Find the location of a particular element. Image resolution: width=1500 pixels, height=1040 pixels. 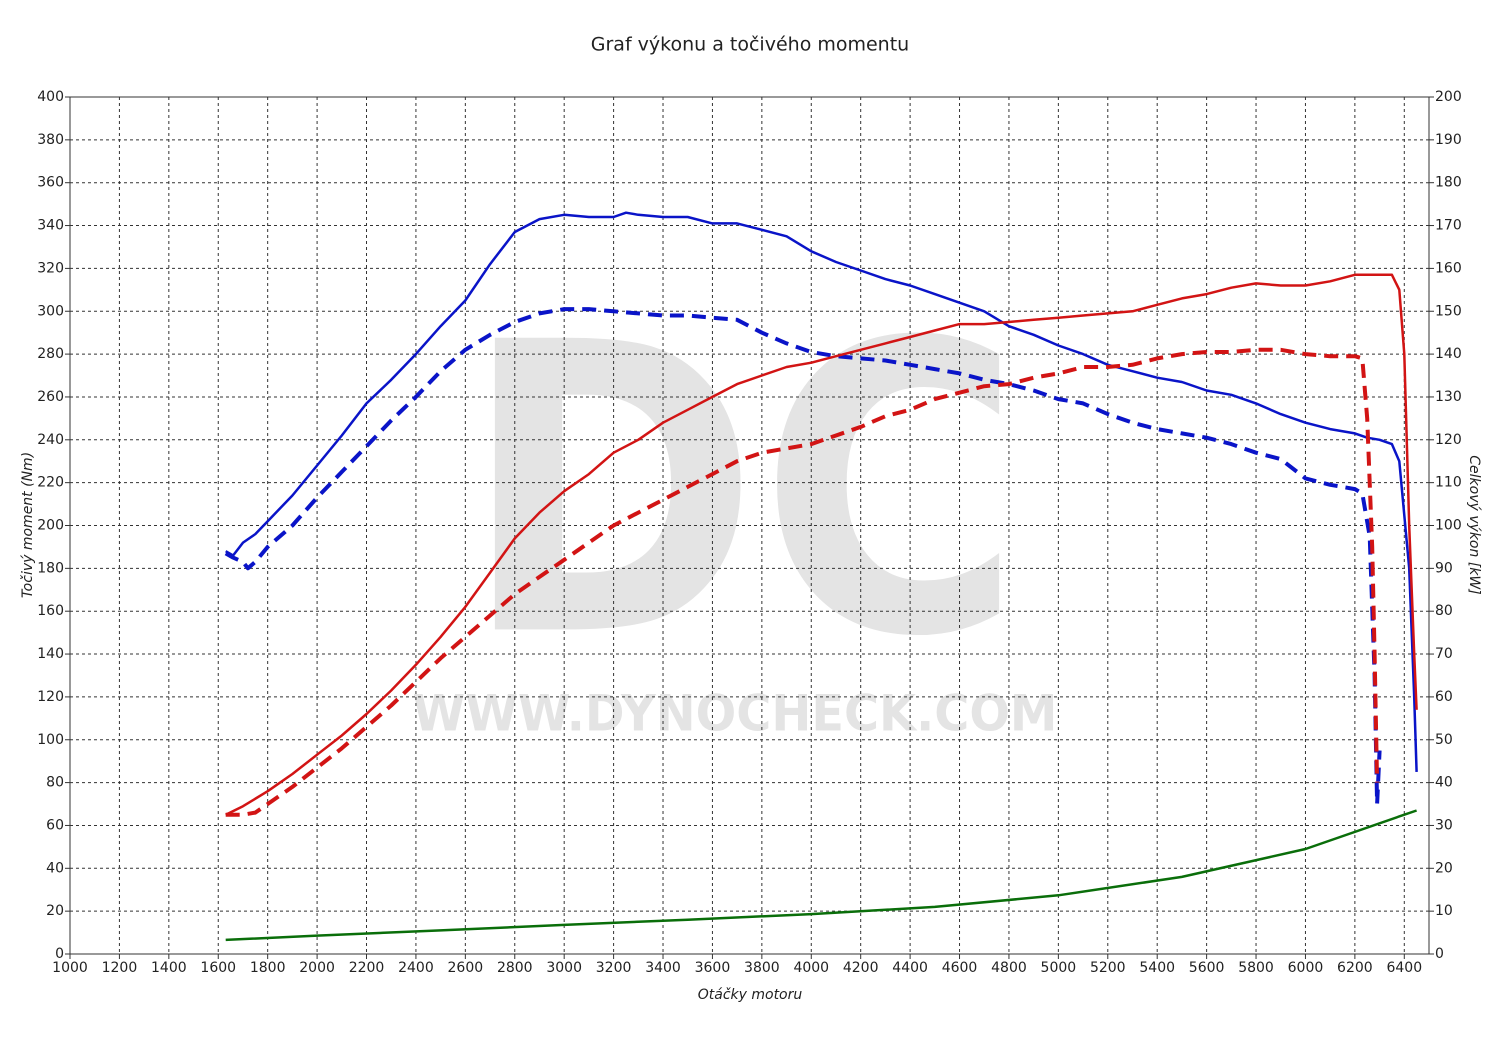

y2-tick-label: 100 is located at coordinates (1448, 526).